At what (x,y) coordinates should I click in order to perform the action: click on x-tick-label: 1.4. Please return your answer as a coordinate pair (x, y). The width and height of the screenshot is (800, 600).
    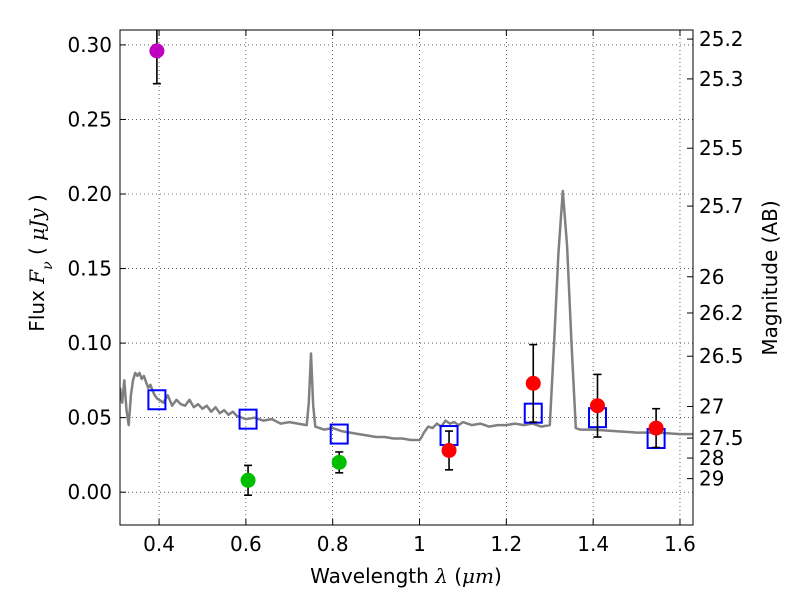
    Looking at the image, I should click on (593, 544).